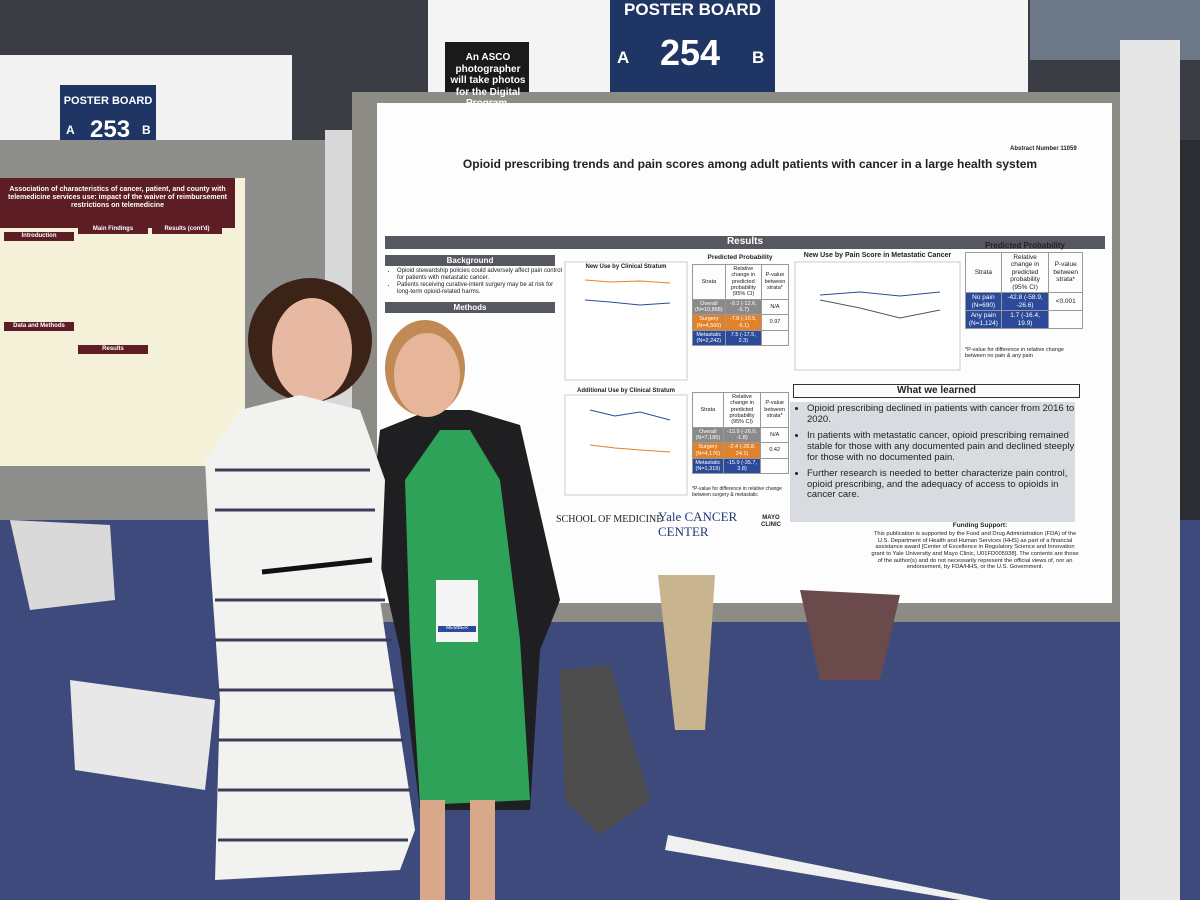  What do you see at coordinates (113, 229) in the screenshot?
I see `left-heading: Main Findings` at bounding box center [113, 229].